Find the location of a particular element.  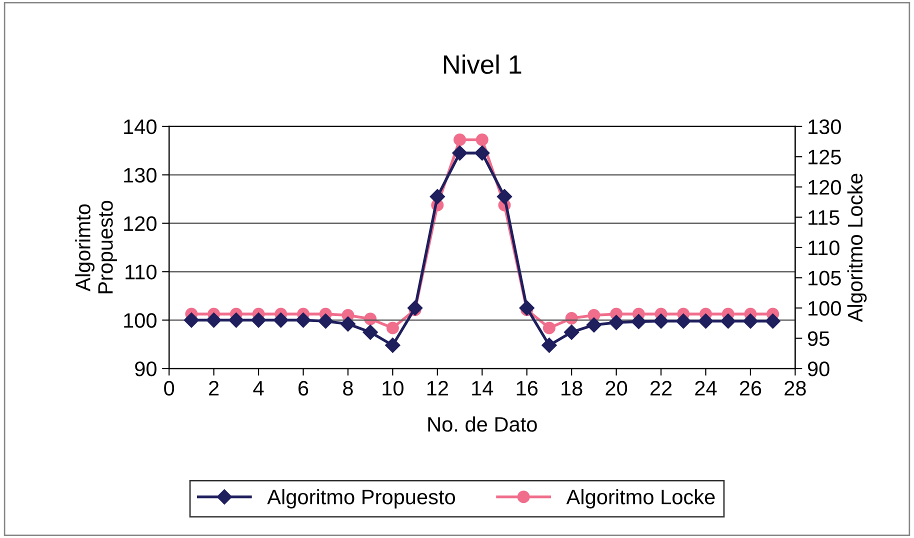

x-axis-title: No. de Dato is located at coordinates (482, 424).